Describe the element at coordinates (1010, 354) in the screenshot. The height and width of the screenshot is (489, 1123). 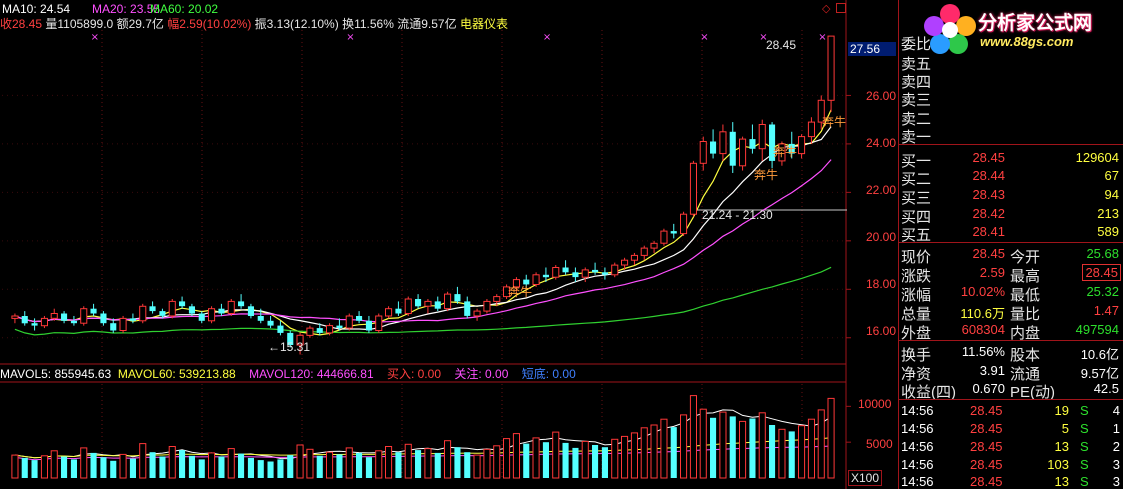
I see `stat-row: 换手 11.56% 股本 10.6亿` at that location.